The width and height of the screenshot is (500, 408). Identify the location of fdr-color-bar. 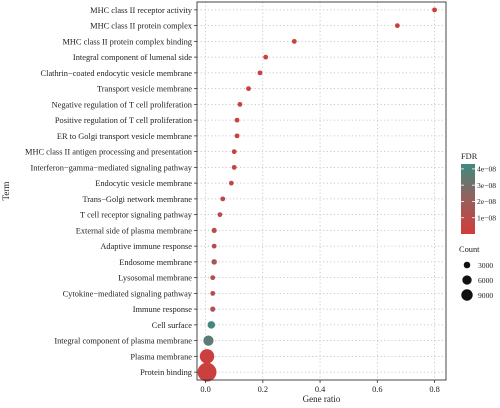
(468, 199).